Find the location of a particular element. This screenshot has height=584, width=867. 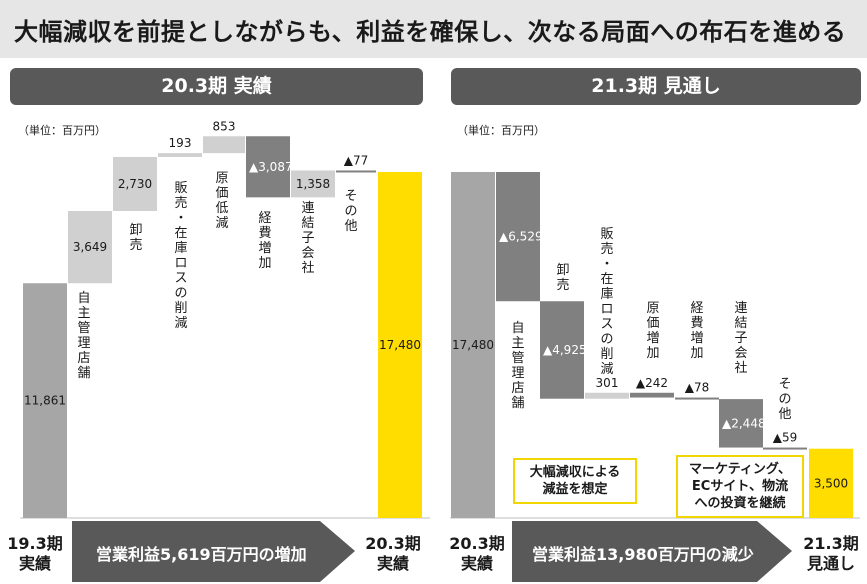

note-line: への投資を継続 is located at coordinates (740, 503).